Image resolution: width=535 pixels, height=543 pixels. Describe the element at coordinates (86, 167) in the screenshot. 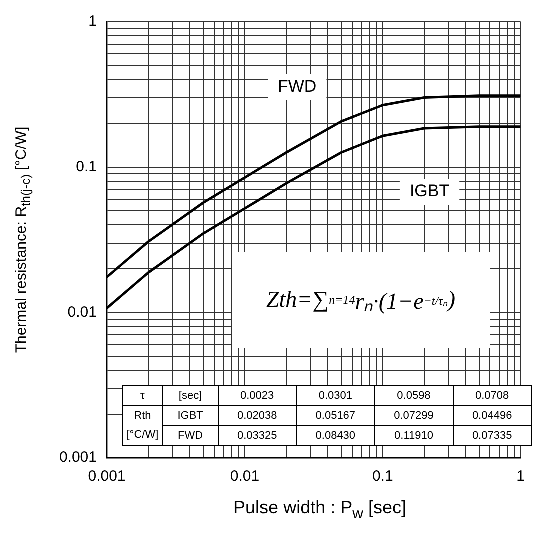

I see `y-tick-label: 0.1` at that location.